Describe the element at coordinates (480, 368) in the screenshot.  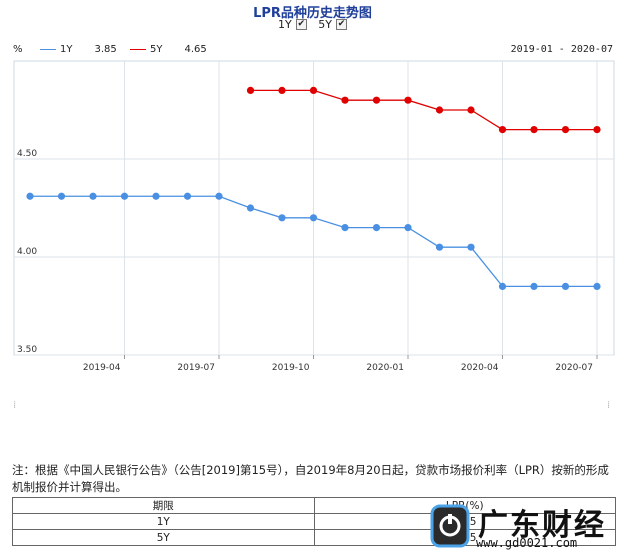
I see `x-tick-label: 2020-04` at that location.